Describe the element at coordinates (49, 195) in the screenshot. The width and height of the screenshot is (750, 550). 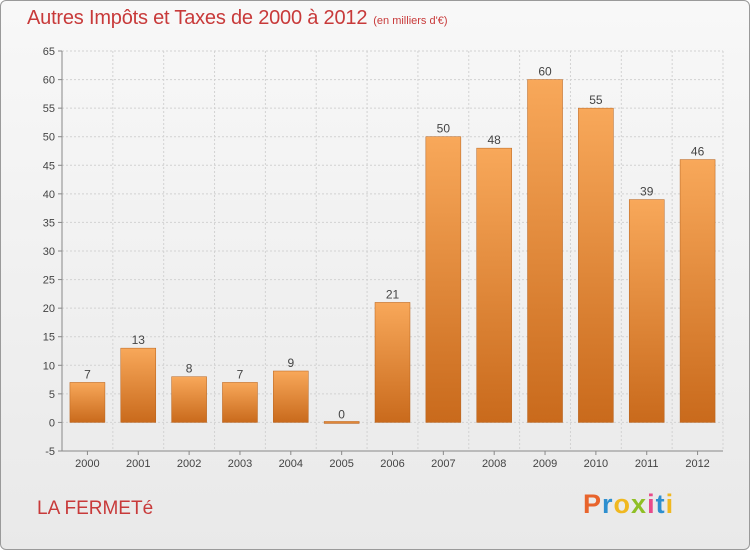
I see `y-tick-label: 40` at that location.